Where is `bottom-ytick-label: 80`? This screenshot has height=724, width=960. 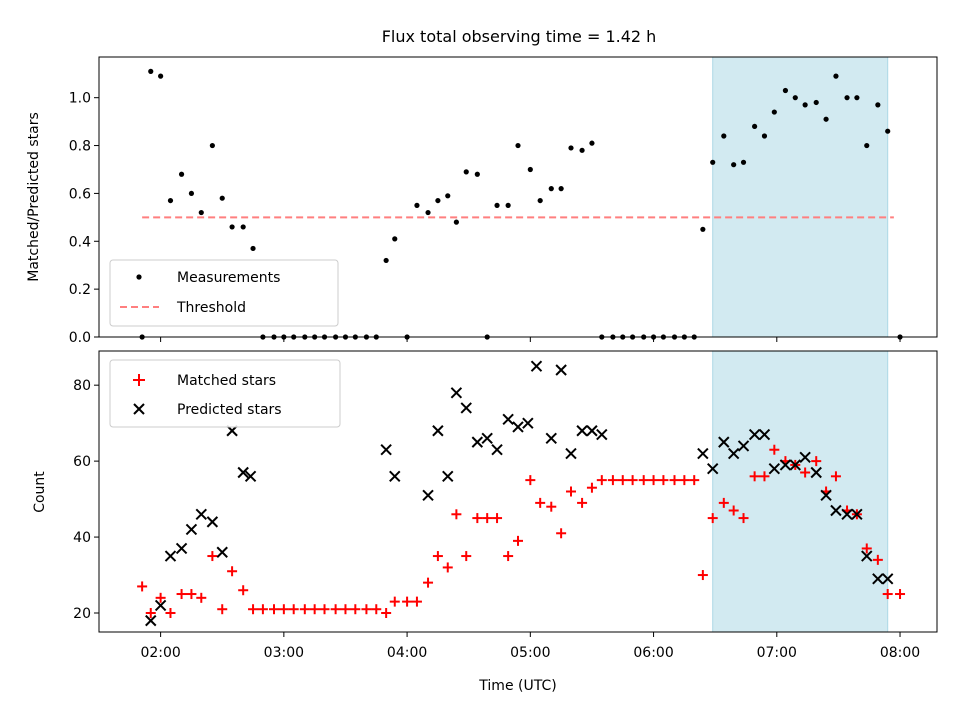
bottom-ytick-label: 80 is located at coordinates (82, 386).